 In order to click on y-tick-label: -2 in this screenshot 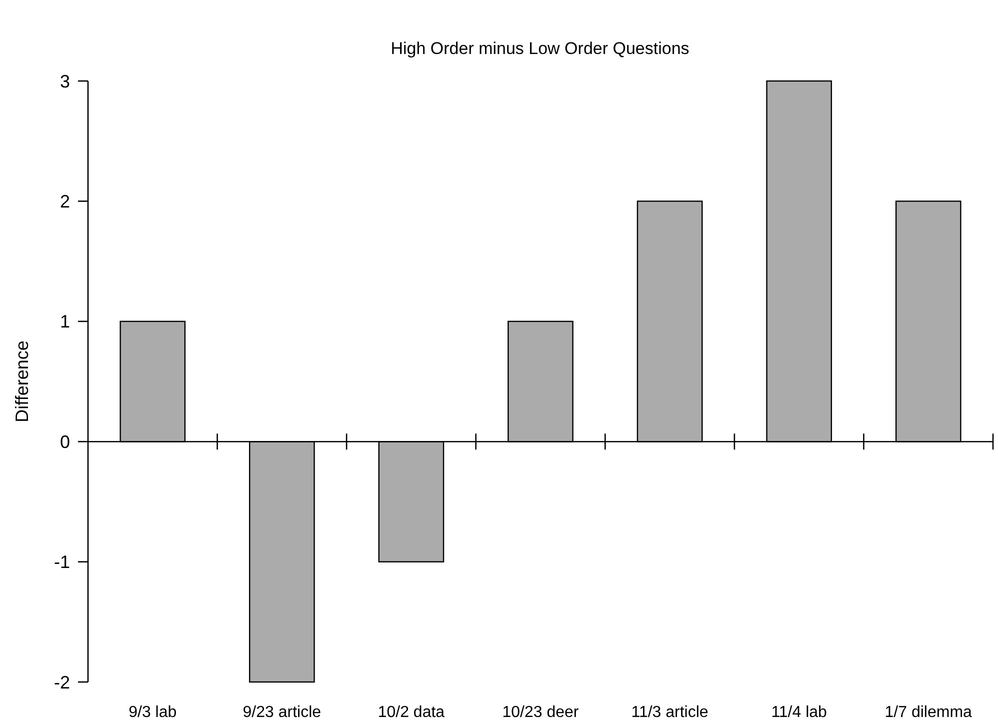, I will do `click(62, 682)`.